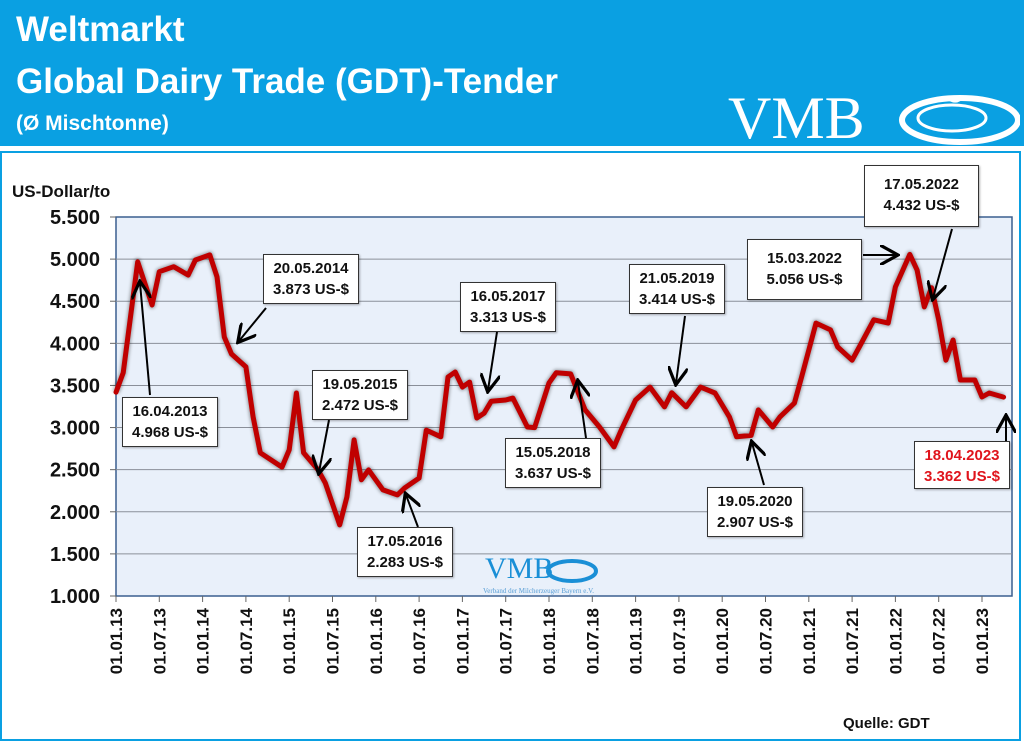 Image resolution: width=1024 pixels, height=744 pixels. What do you see at coordinates (75, 597) in the screenshot?
I see `y-tick-label: 1.000` at bounding box center [75, 597].